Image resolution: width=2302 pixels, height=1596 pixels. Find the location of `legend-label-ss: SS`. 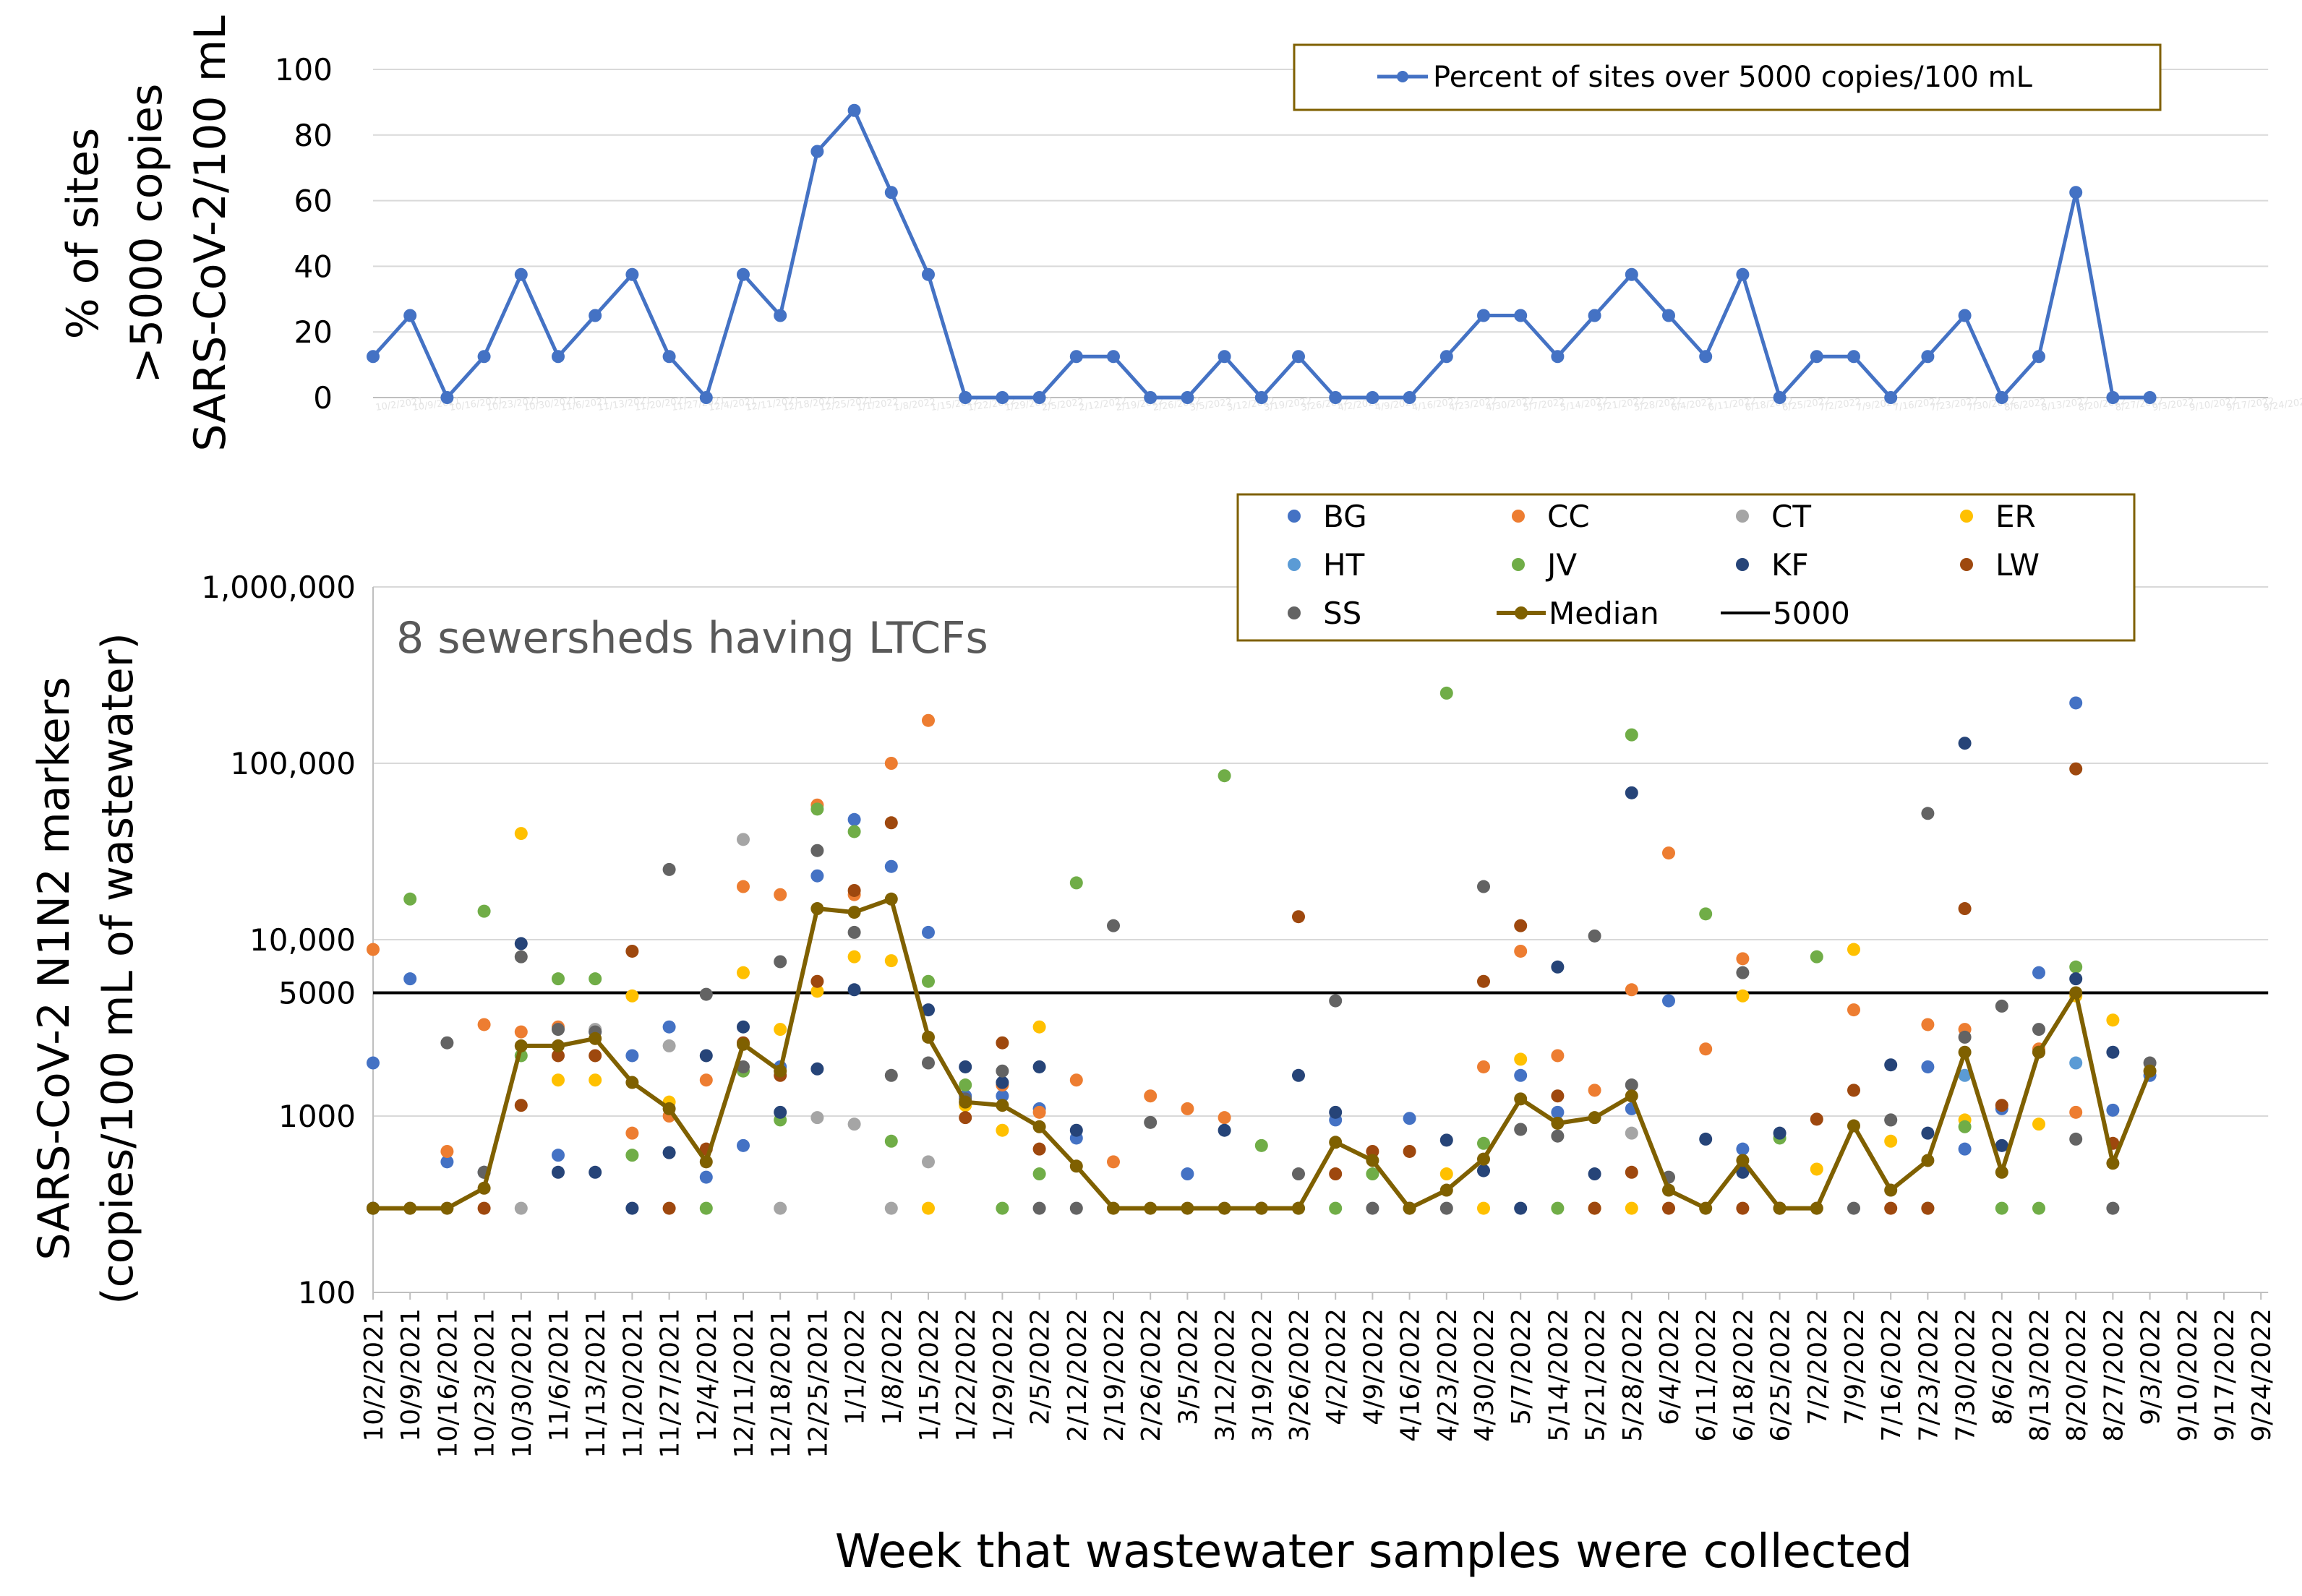

legend-label-ss: SS is located at coordinates (1342, 613).